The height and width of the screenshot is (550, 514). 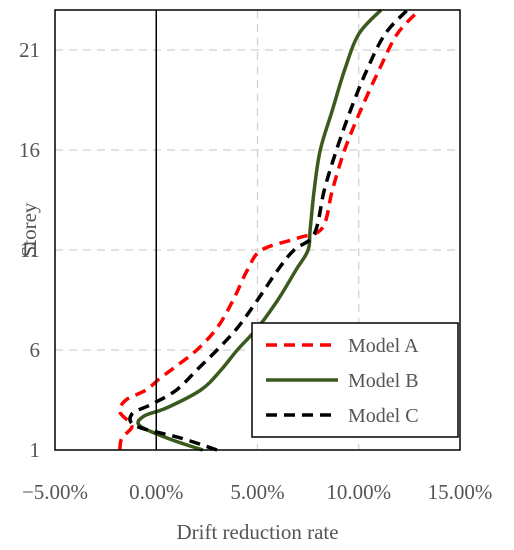 I want to click on y-tick-label: 6, so click(x=35, y=350).